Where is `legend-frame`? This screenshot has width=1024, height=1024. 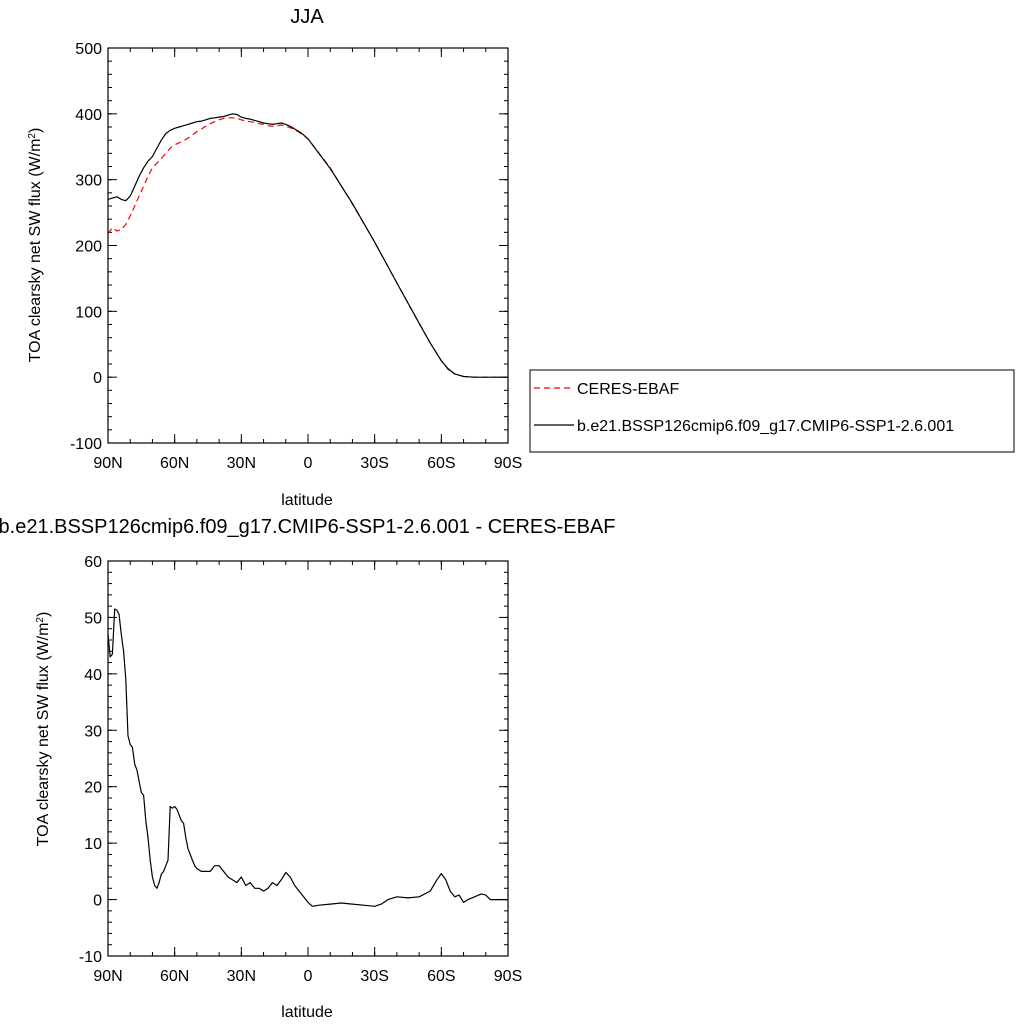 legend-frame is located at coordinates (772, 411).